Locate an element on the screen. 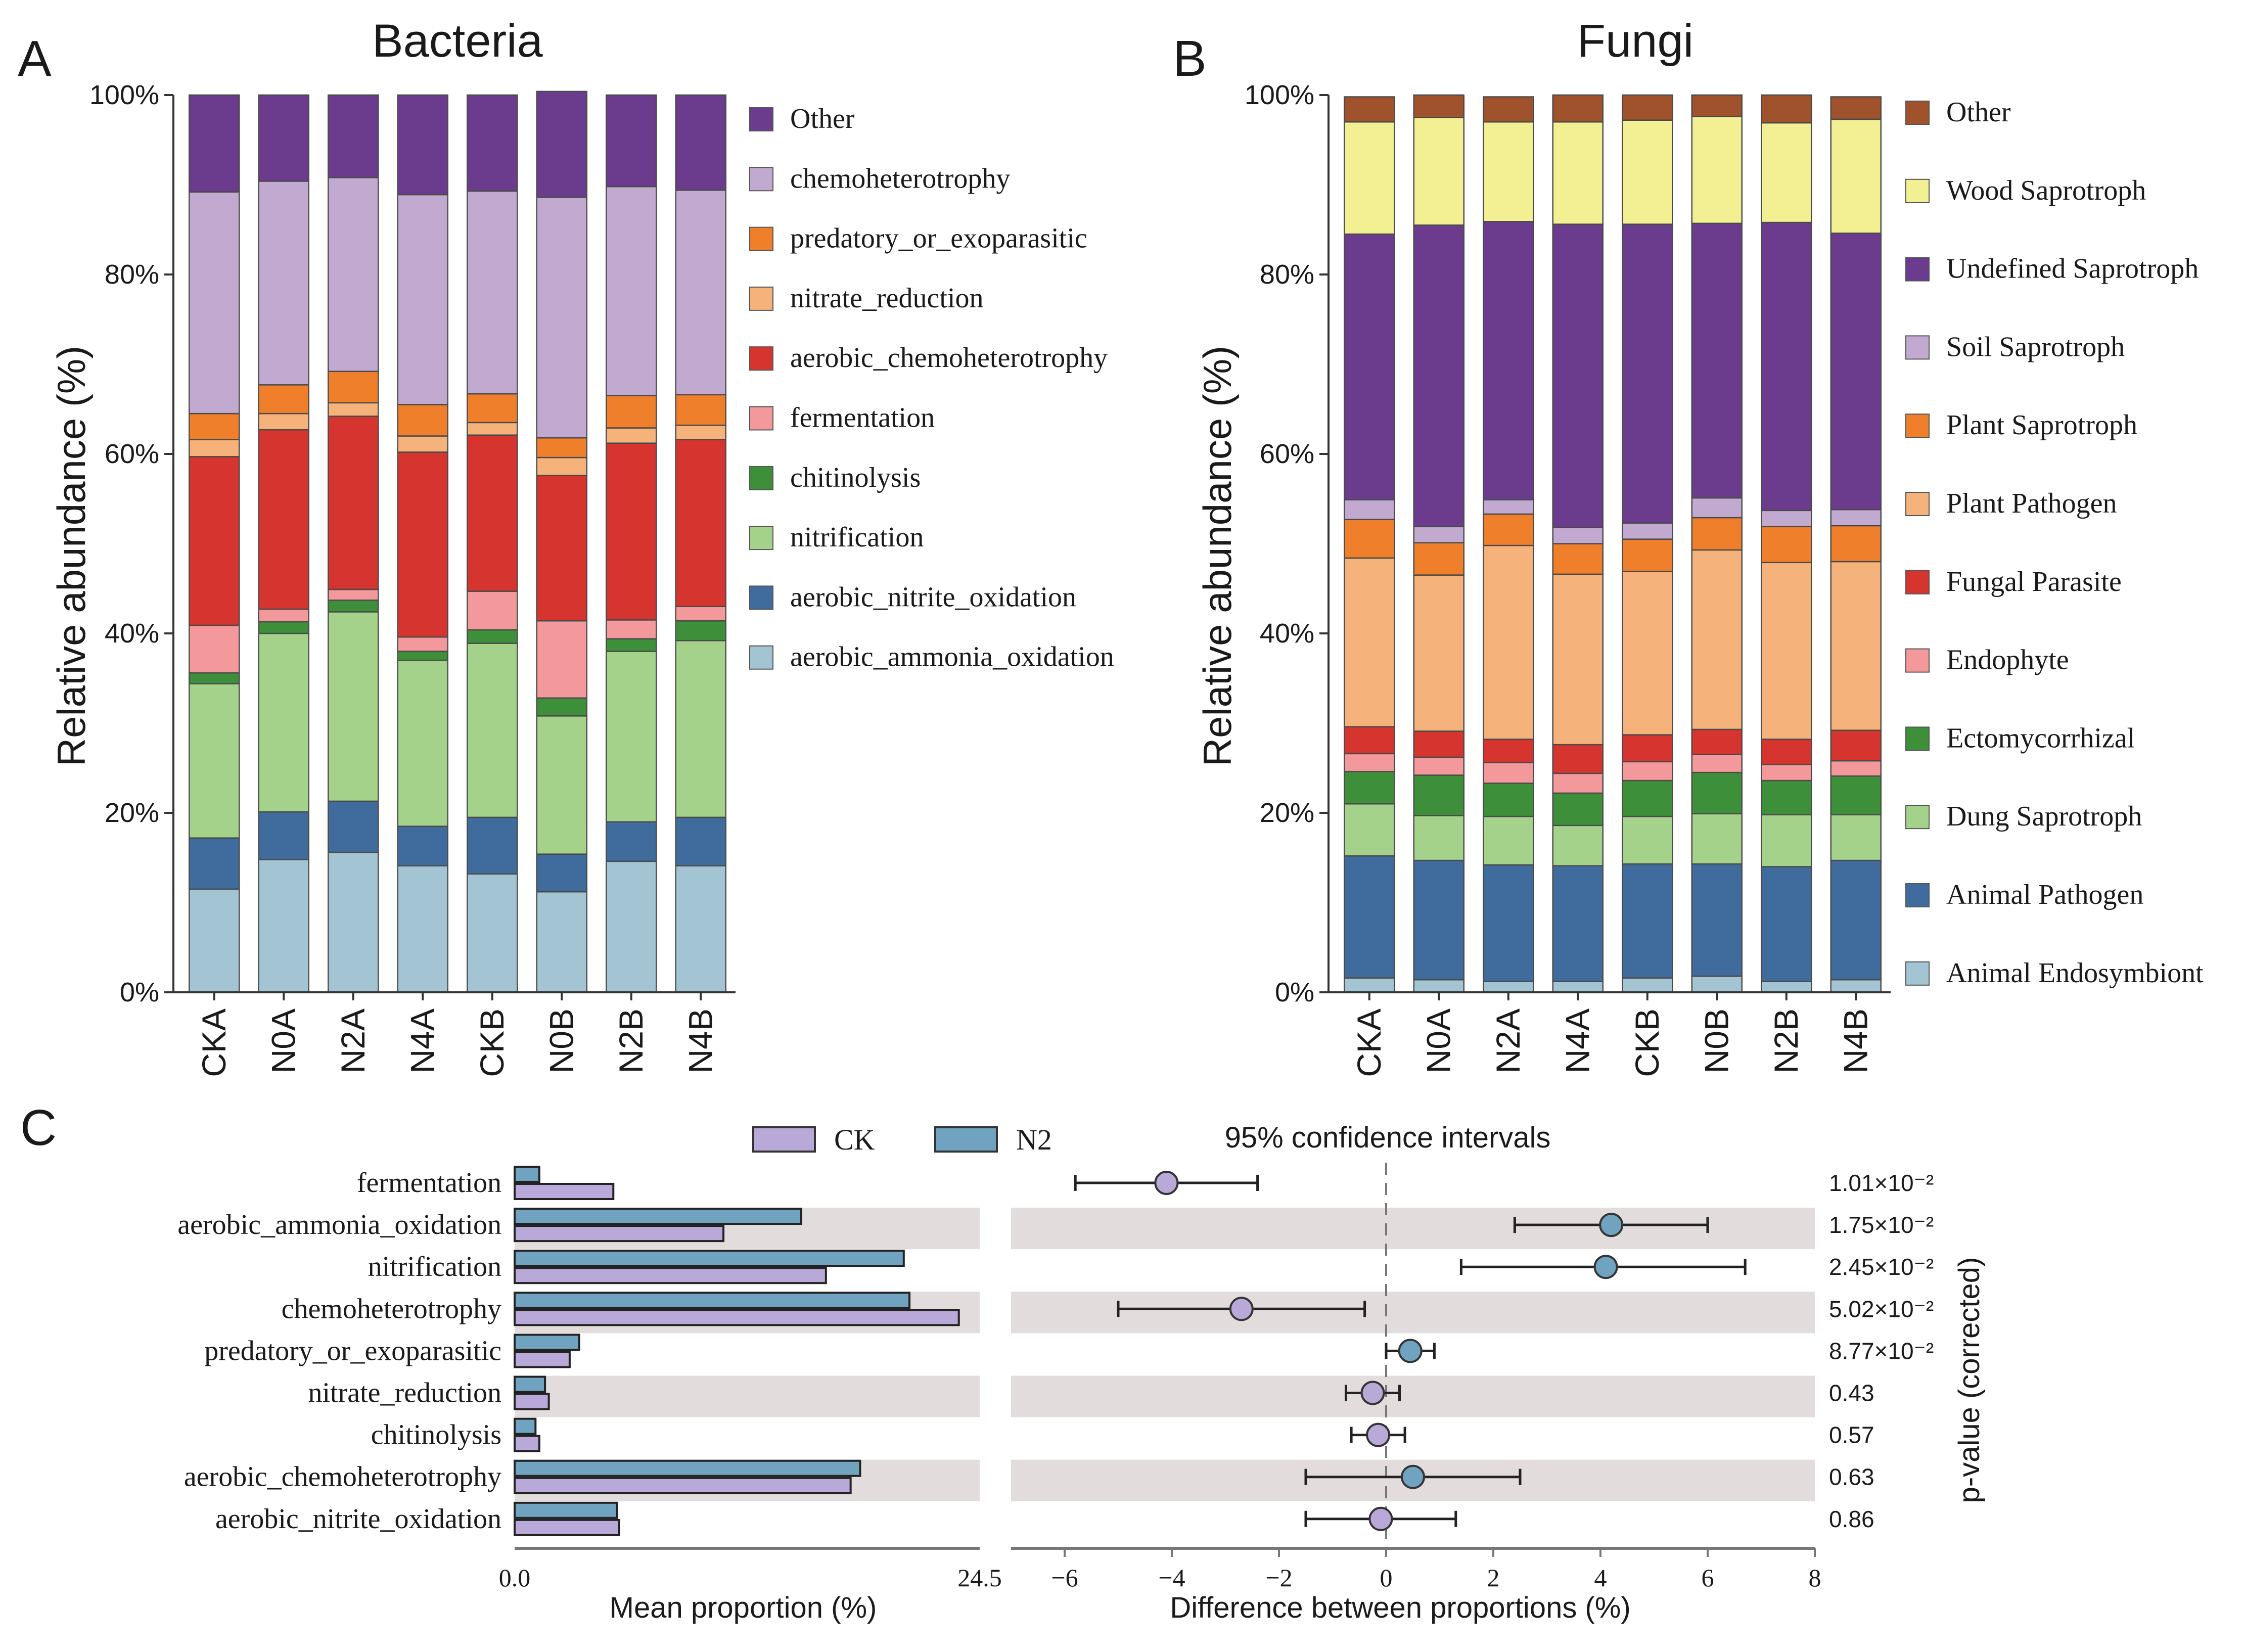 The image size is (2243, 1652). difference-tick-label: 8 is located at coordinates (1815, 1578).